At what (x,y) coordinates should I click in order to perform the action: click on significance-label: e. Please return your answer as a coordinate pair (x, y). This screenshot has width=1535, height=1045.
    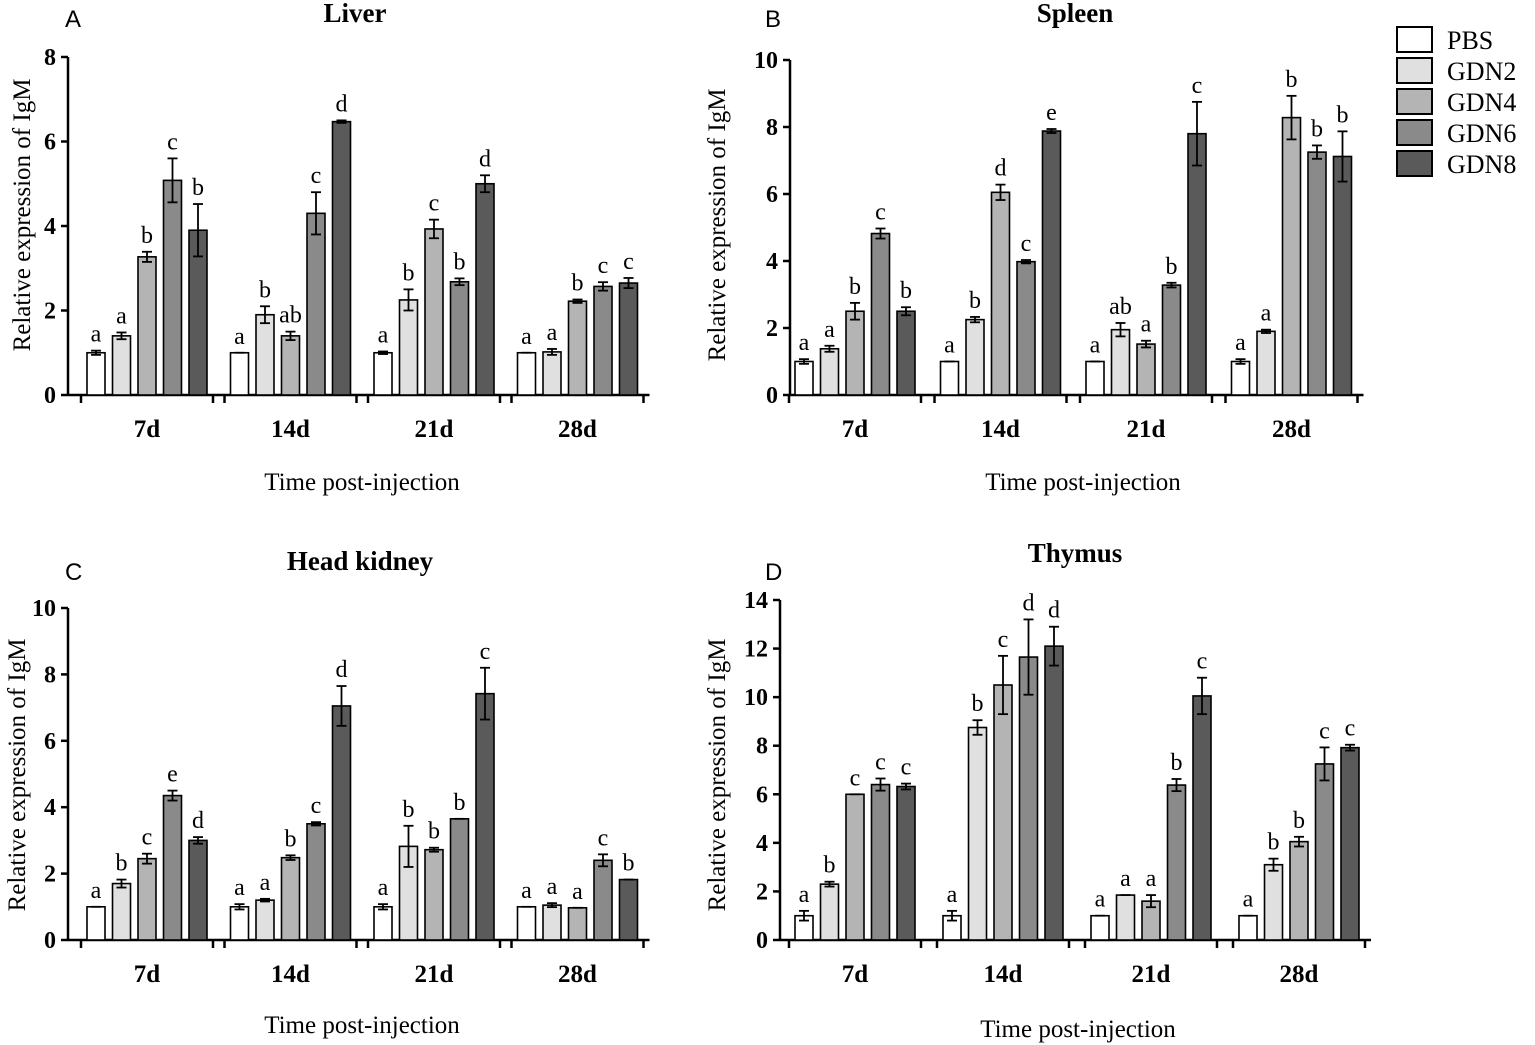
    Looking at the image, I should click on (172, 775).